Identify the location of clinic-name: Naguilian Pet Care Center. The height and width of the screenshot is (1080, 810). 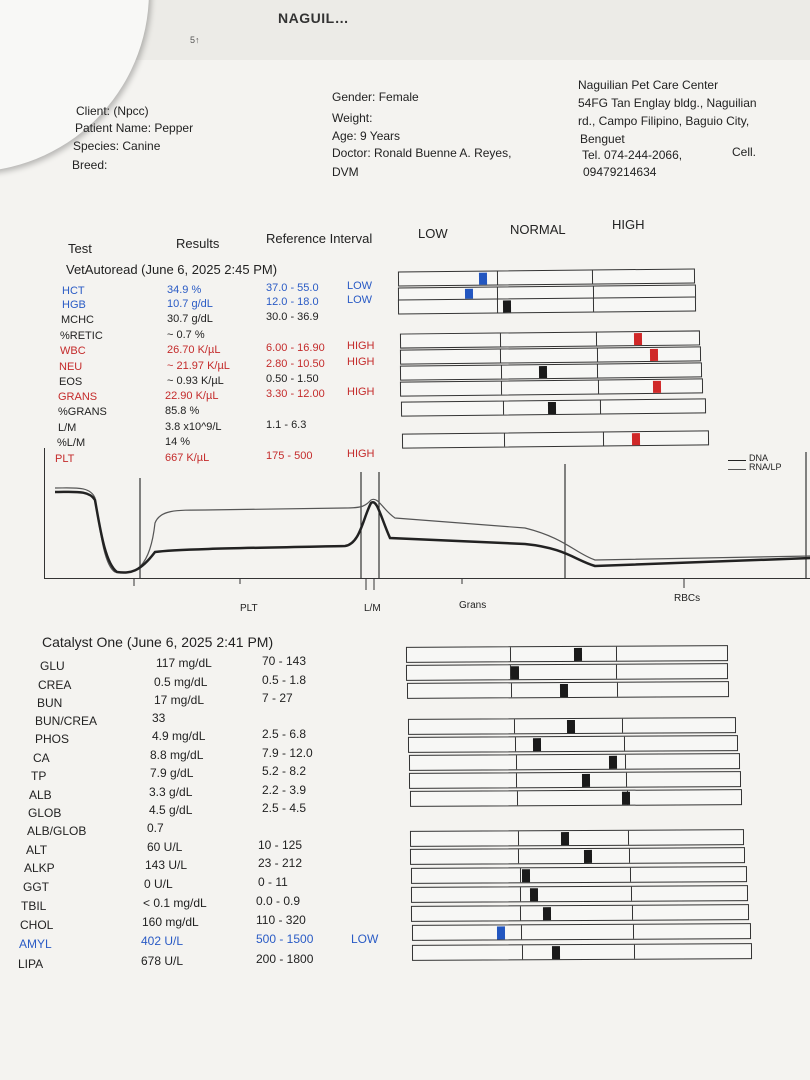
(648, 85).